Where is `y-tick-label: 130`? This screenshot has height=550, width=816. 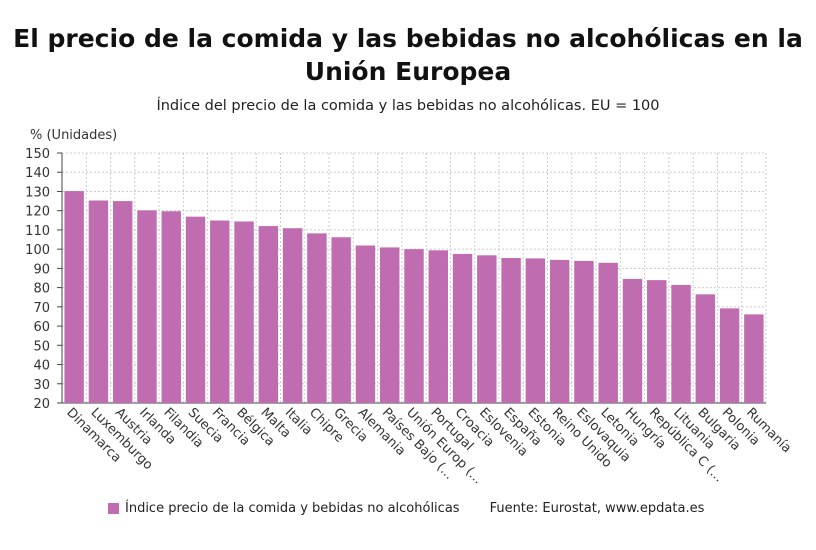
y-tick-label: 130 is located at coordinates (37, 192).